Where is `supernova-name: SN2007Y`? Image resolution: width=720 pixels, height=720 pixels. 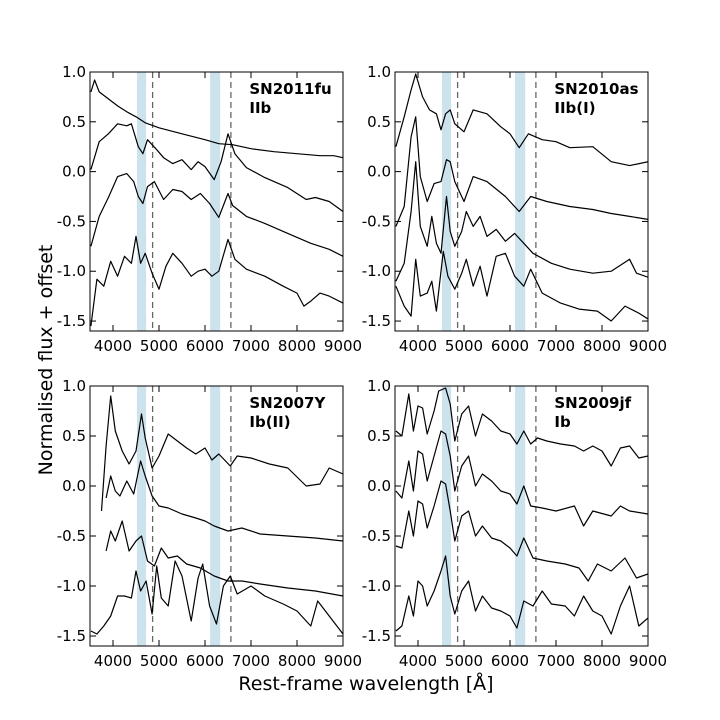
supernova-name: SN2007Y is located at coordinates (287, 403).